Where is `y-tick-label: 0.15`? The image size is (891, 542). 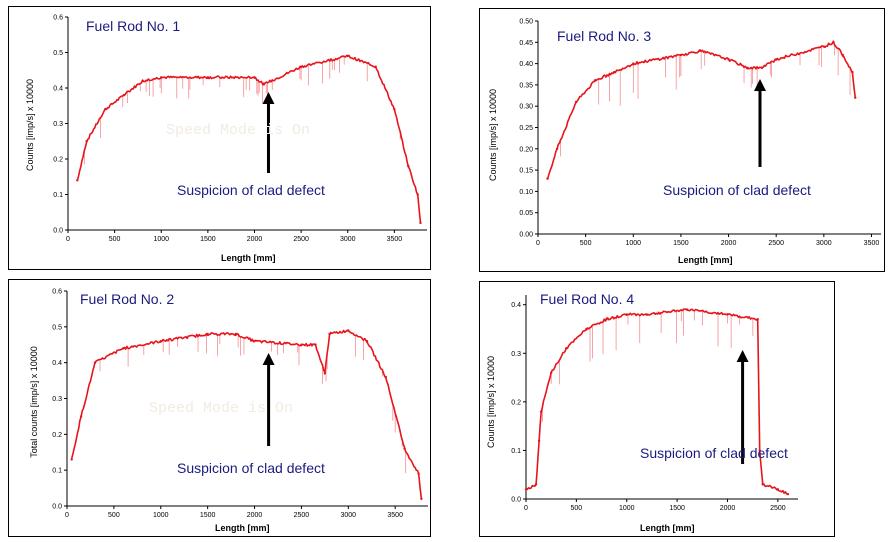 y-tick-label: 0.15 is located at coordinates (526, 171).